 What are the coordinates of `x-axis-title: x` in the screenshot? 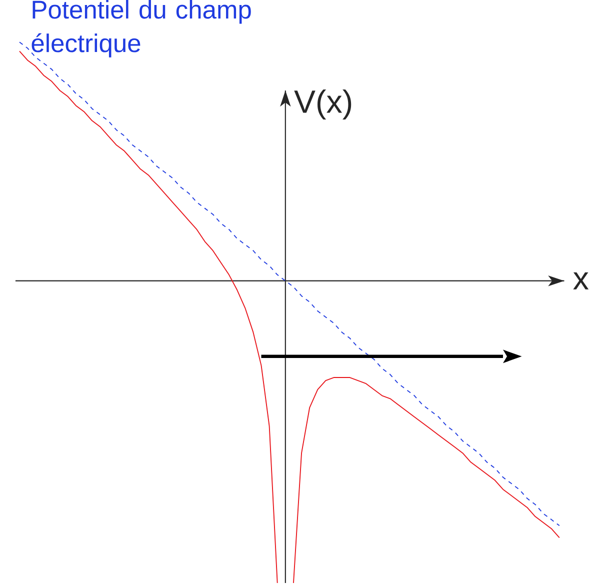 It's located at (581, 281).